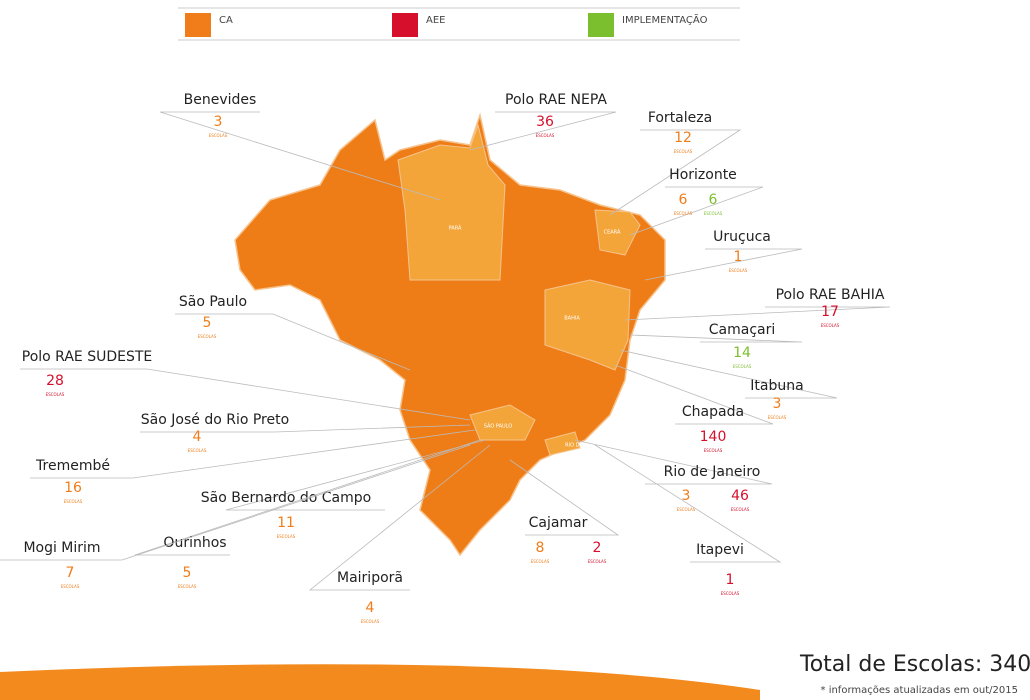 This screenshot has width=1030, height=700. I want to click on school-count: 36, so click(545, 122).